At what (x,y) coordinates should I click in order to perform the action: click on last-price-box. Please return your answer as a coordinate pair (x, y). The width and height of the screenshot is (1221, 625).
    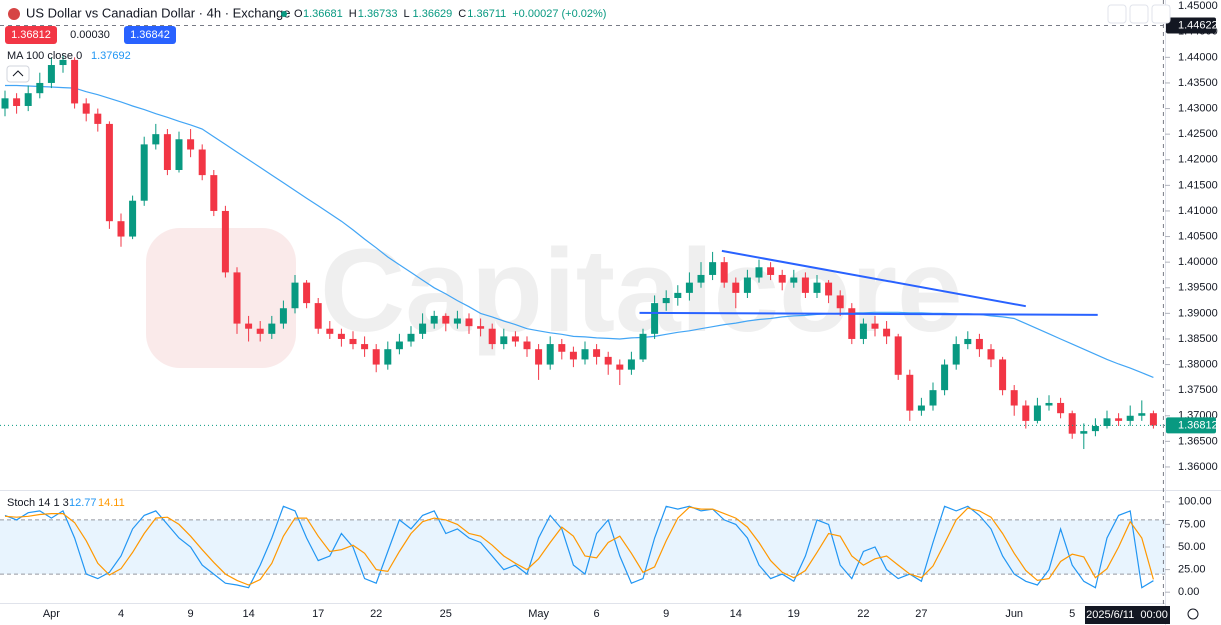
    Looking at the image, I should click on (1191, 425).